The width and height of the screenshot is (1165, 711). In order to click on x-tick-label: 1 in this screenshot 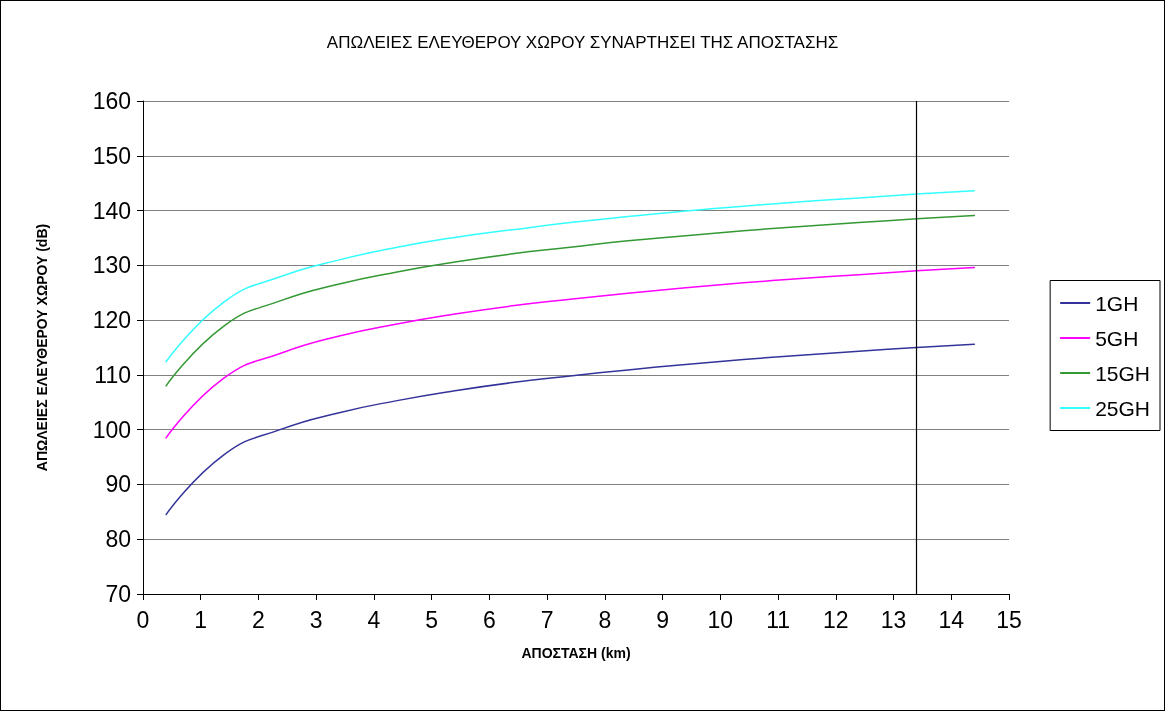, I will do `click(201, 619)`.